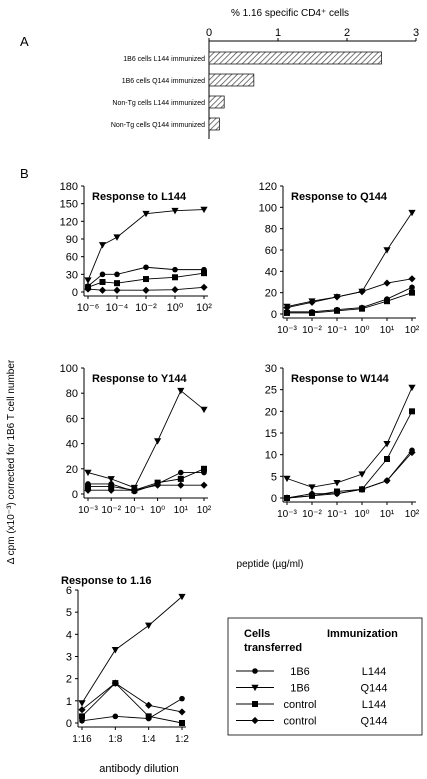  I want to click on y-tick-label: 90, so click(72, 240).